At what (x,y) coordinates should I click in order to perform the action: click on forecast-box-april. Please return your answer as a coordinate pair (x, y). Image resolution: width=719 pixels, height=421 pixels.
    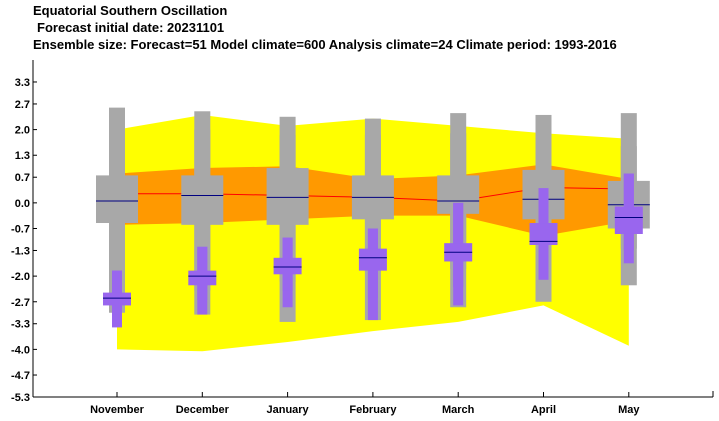
    Looking at the image, I should click on (543, 234).